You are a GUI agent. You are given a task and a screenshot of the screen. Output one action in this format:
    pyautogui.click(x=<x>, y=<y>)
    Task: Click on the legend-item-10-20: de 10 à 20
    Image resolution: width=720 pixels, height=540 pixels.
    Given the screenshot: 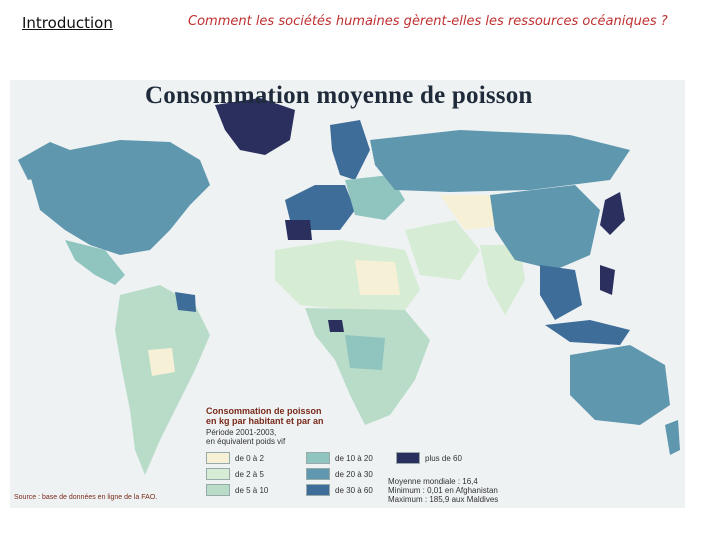 What is the action you would take?
    pyautogui.click(x=339, y=458)
    